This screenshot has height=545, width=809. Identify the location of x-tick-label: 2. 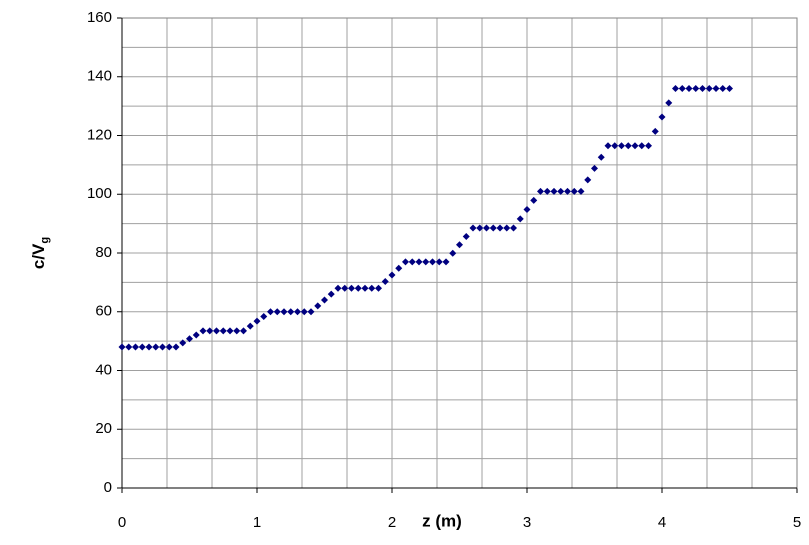
(392, 522).